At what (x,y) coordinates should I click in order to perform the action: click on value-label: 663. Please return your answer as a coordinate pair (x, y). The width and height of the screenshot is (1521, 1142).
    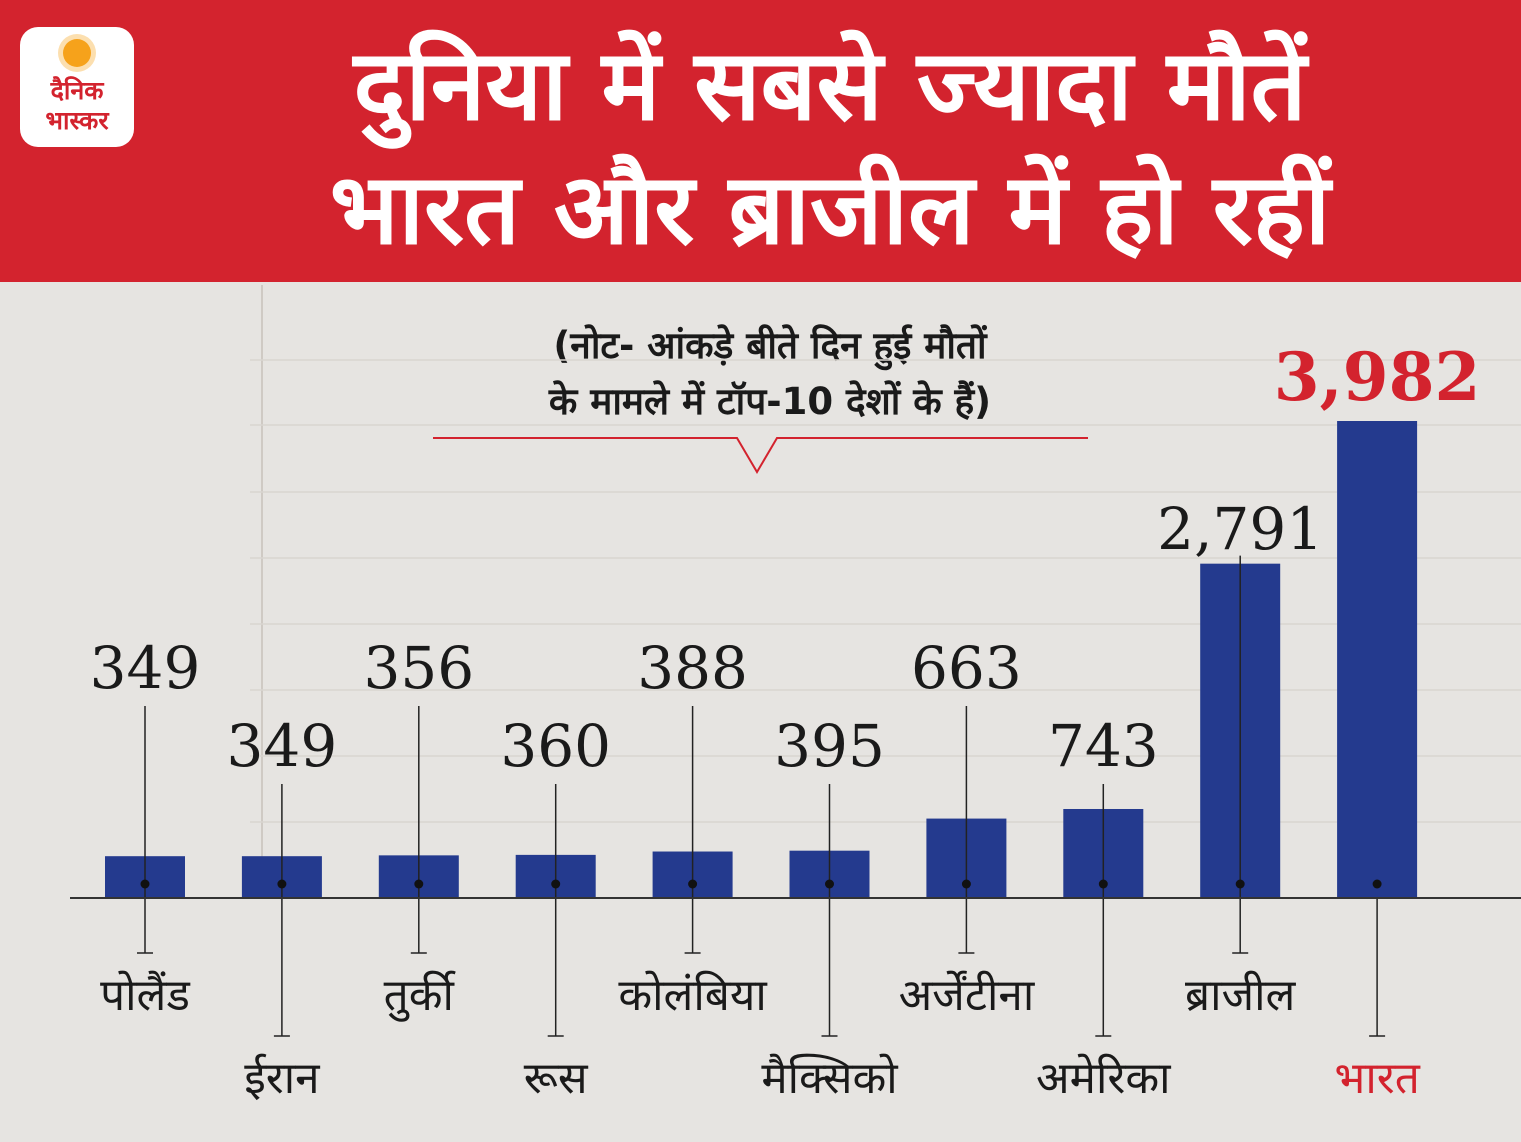
    Looking at the image, I should click on (966, 668).